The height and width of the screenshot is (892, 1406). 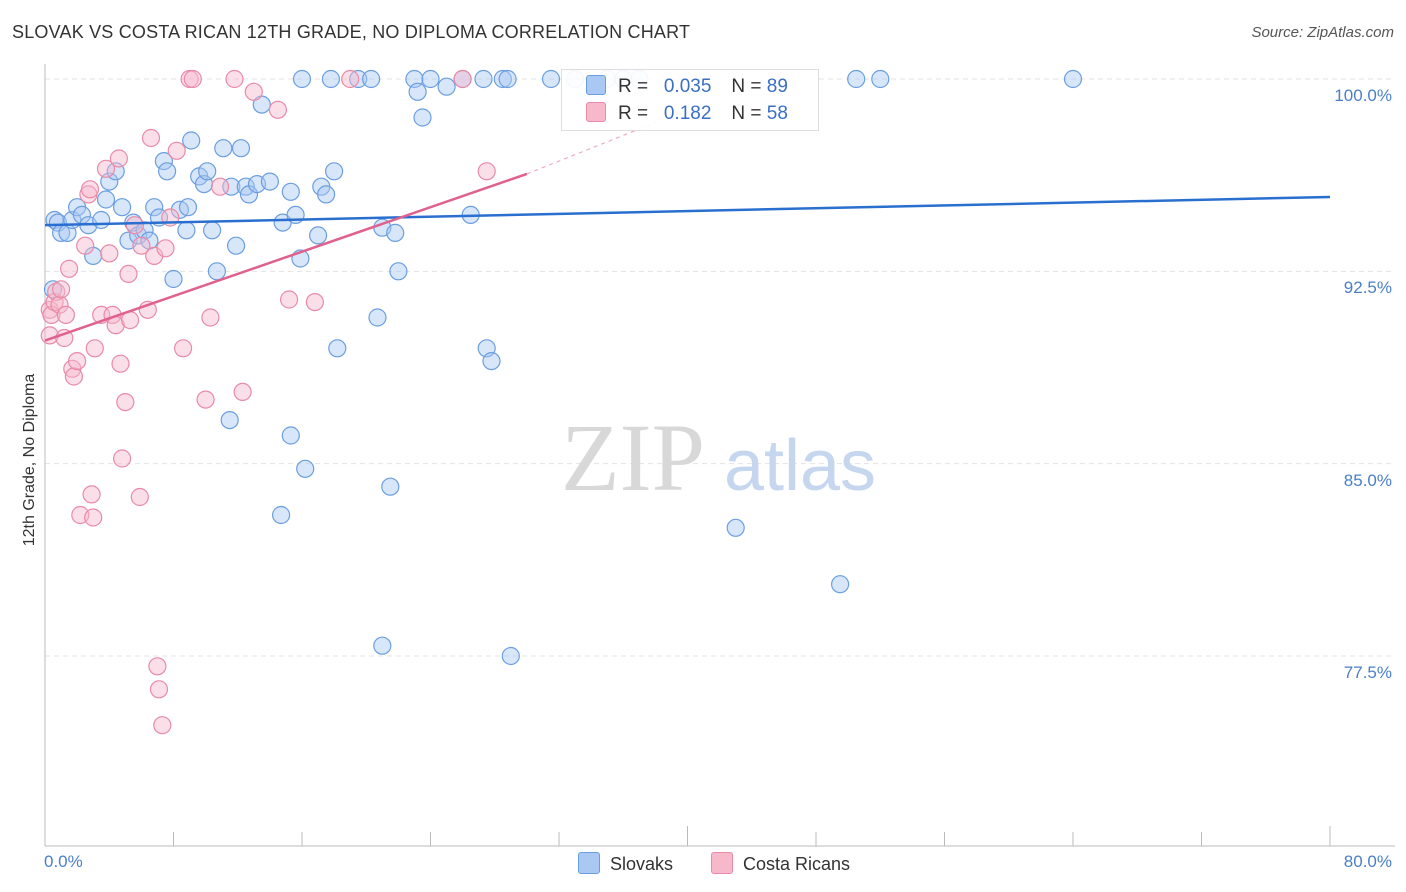 What do you see at coordinates (596, 85) in the screenshot?
I see `slovaks-swatch` at bounding box center [596, 85].